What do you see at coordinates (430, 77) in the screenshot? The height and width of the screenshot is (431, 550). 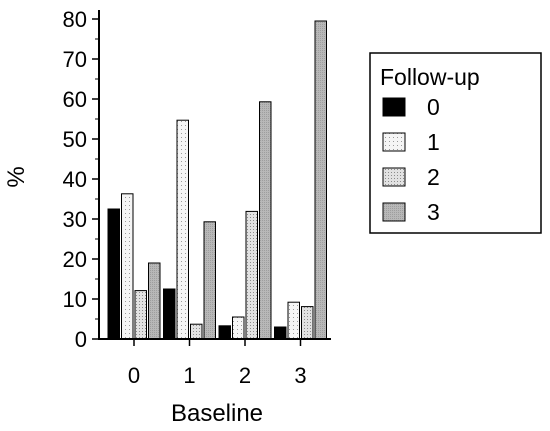 I see `legend-title: Follow-up` at bounding box center [430, 77].